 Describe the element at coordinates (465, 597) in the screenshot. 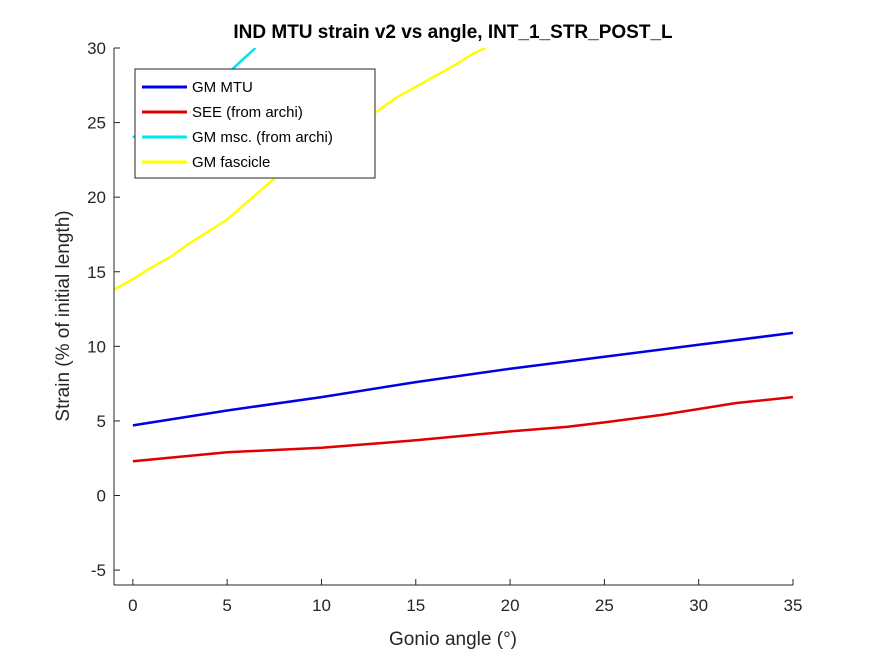

I see `x-ticks: 0 5 10 15 20 25 30 35` at that location.